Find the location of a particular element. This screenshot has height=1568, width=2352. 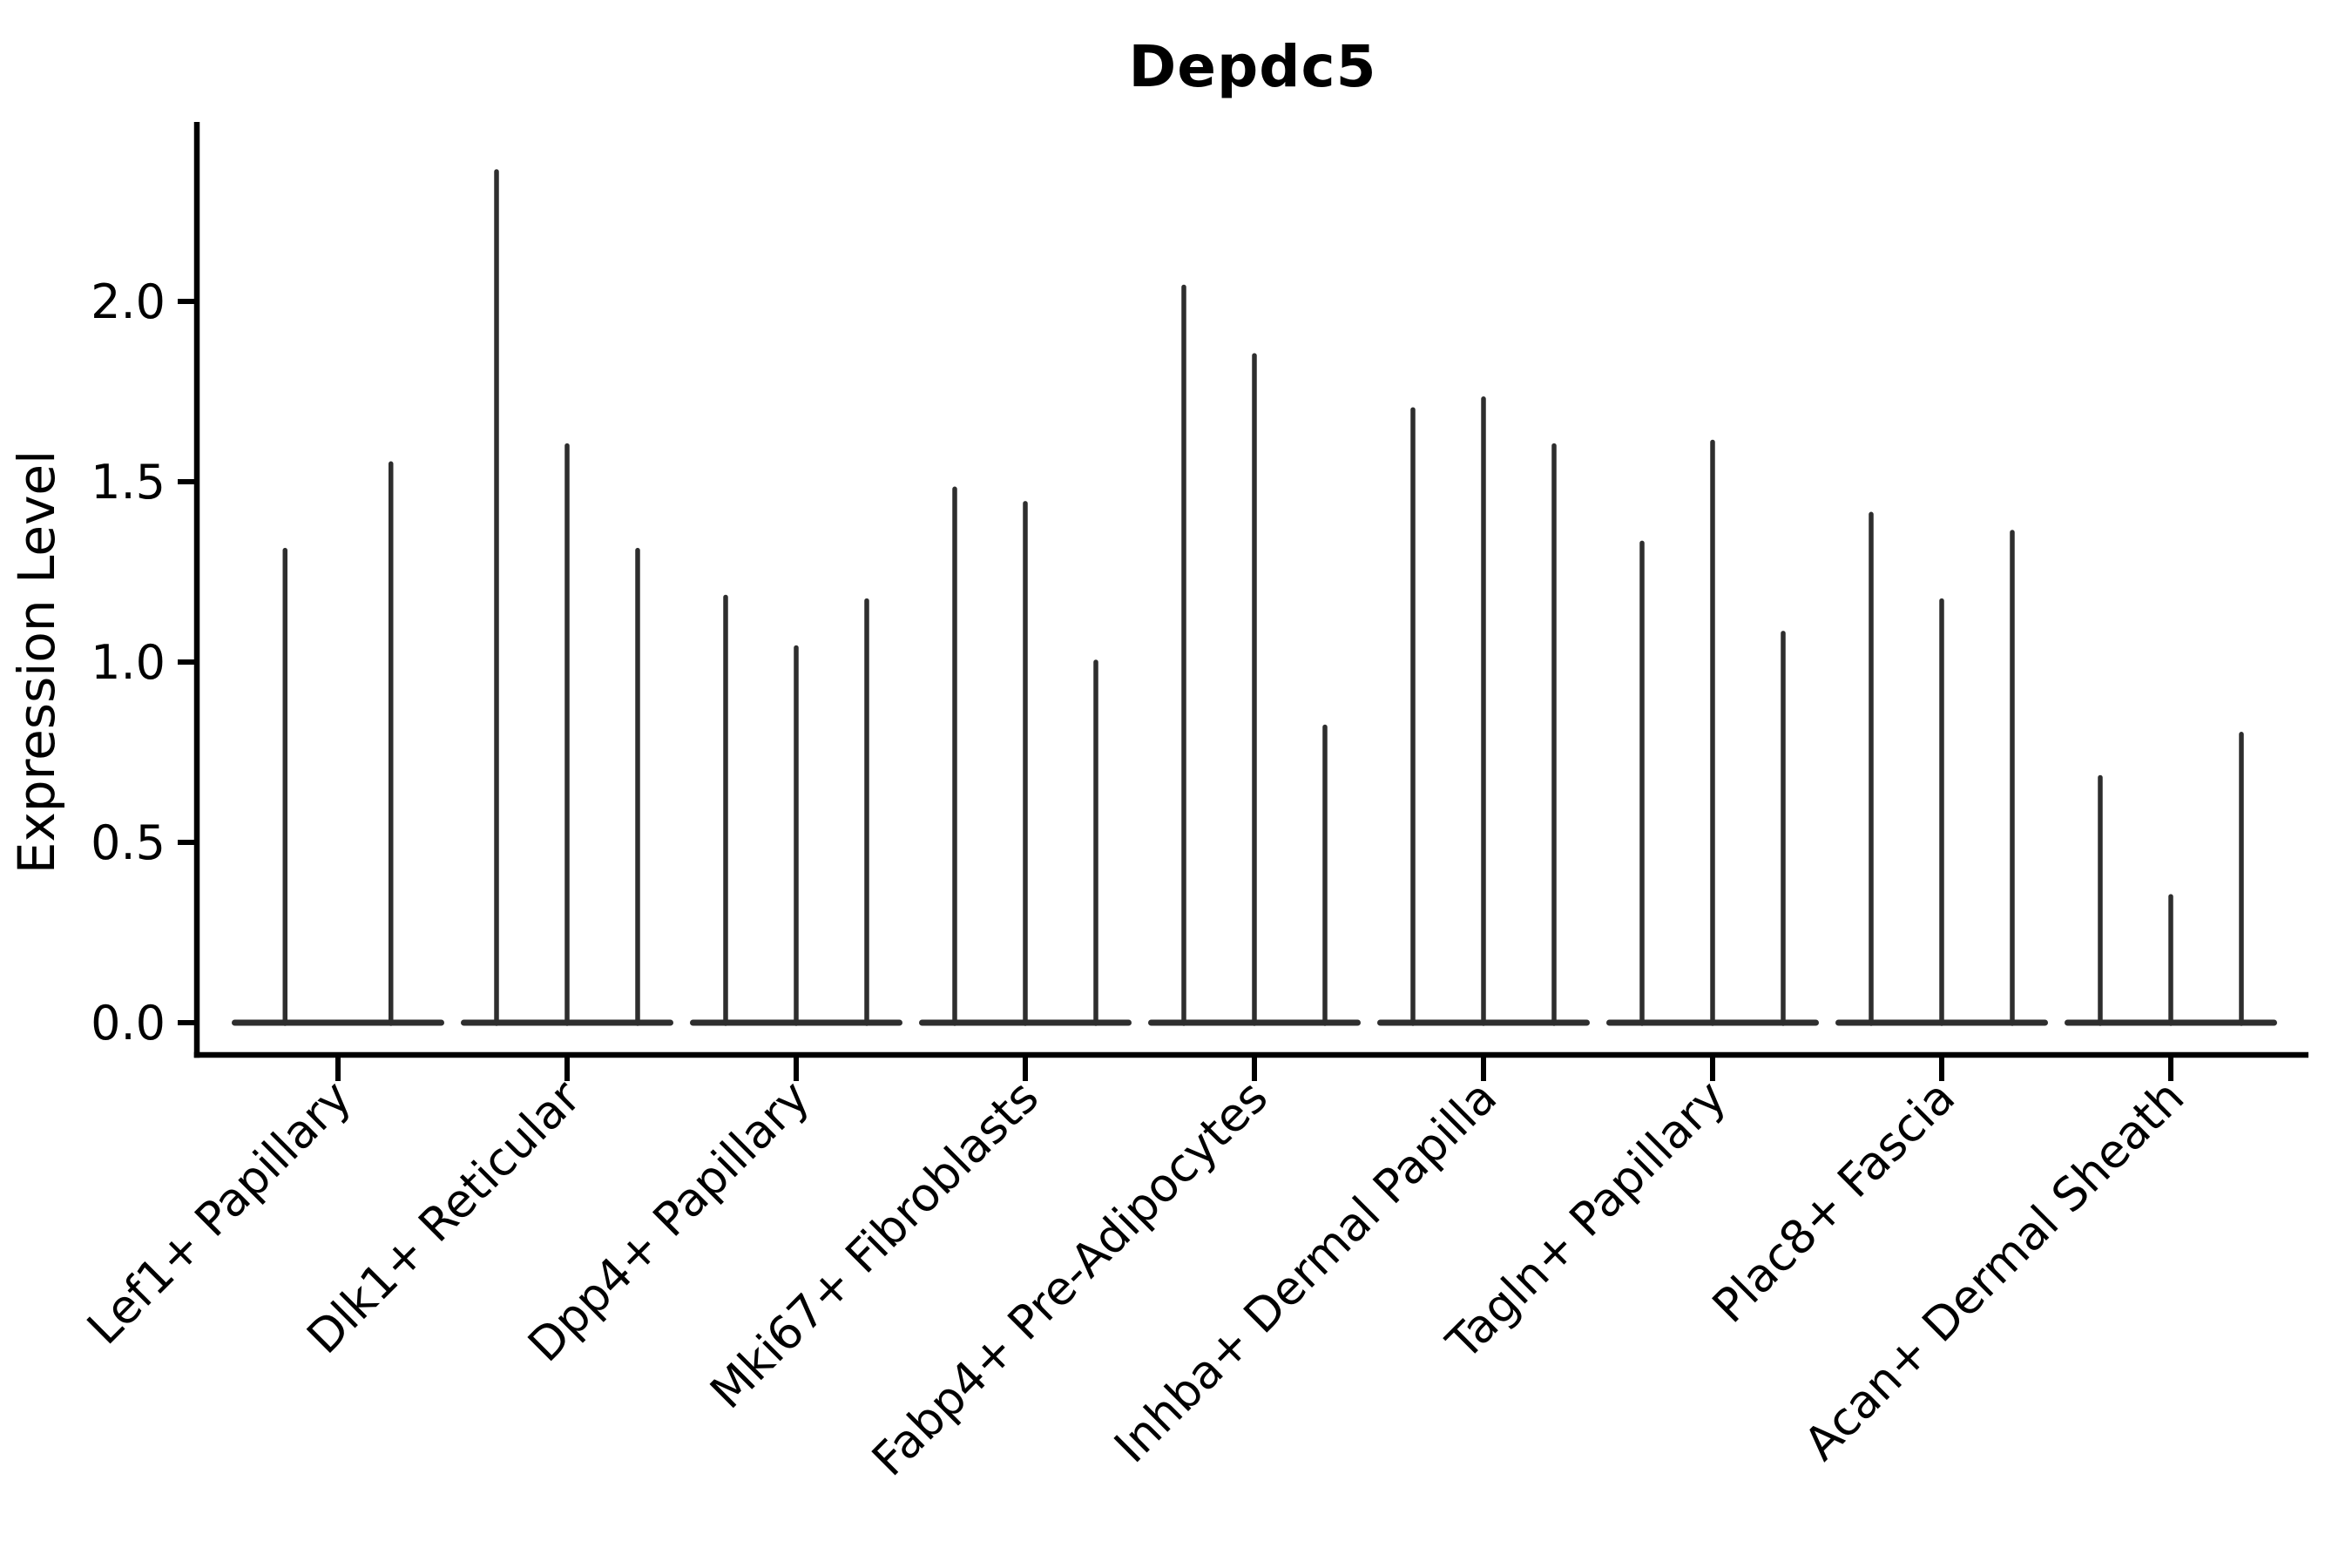

y-tick-label: 0.5 is located at coordinates (129, 842).